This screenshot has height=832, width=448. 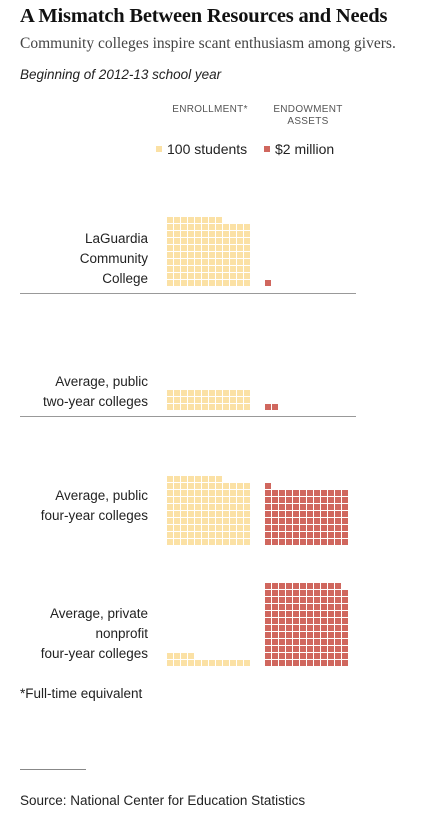 What do you see at coordinates (308, 109) in the screenshot?
I see `endowment-header-line1: ENDOWMENT` at bounding box center [308, 109].